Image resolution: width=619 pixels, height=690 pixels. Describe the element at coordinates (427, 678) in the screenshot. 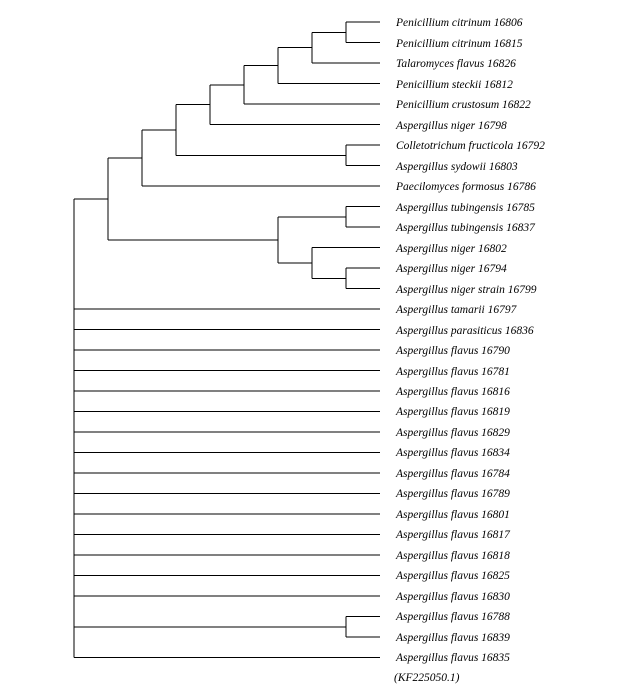

I see `outgroup-accession-note: (KF225050.1)` at that location.